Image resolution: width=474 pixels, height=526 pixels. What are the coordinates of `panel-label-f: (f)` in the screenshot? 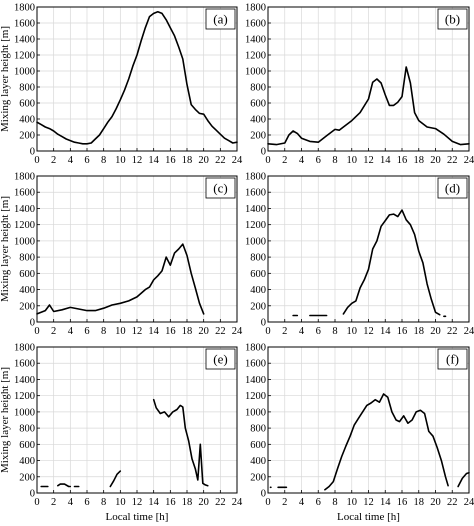 It's located at (452, 359).